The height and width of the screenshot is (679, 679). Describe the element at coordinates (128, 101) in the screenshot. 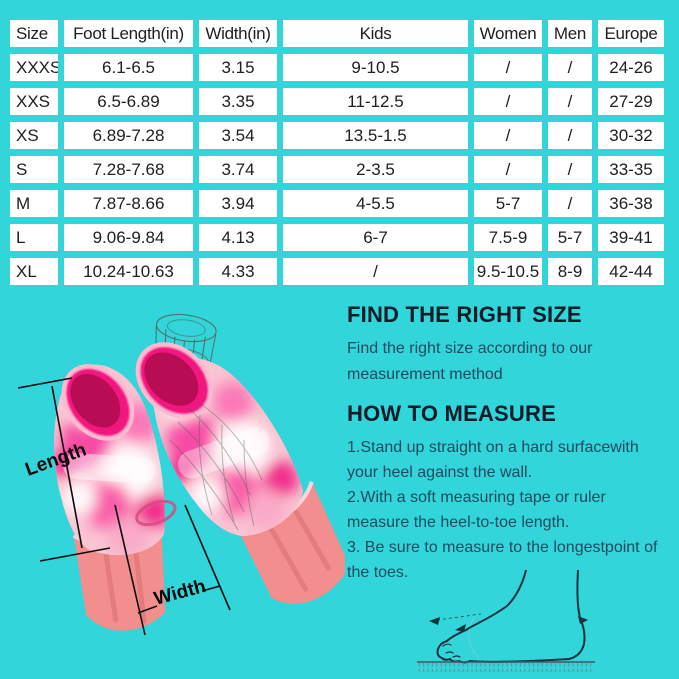

I see `table-cell: 6.5-6.89` at that location.